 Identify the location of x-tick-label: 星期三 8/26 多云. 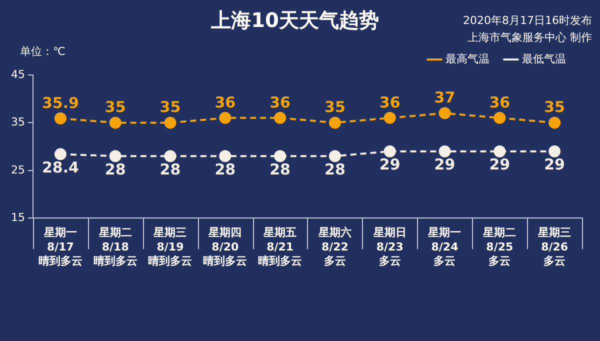
(554, 247).